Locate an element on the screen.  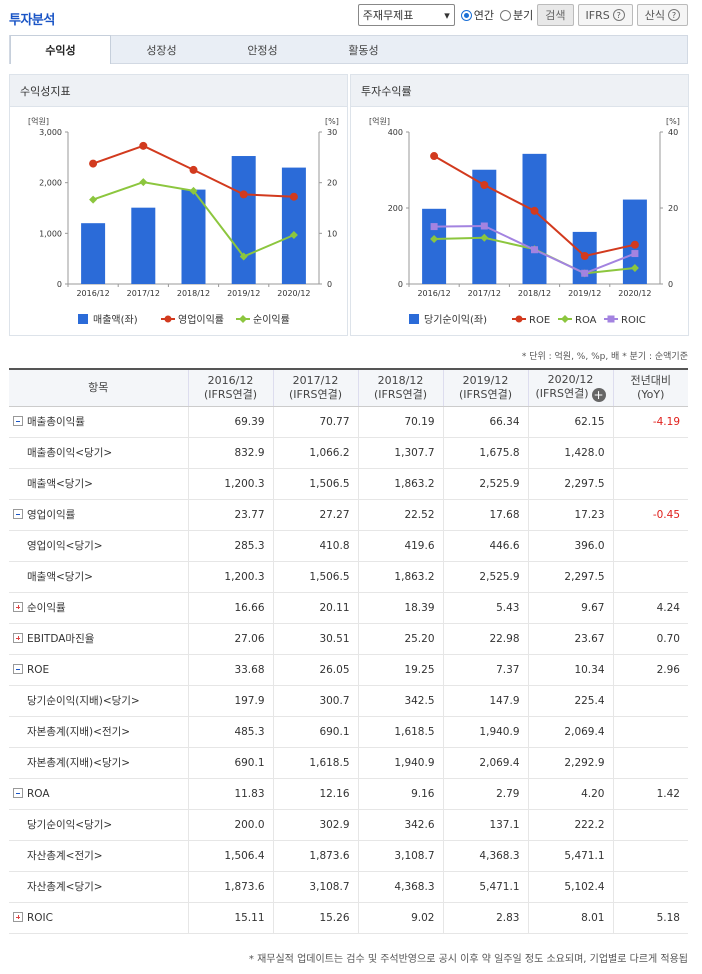
value-cell: 137.1 is located at coordinates (485, 825).